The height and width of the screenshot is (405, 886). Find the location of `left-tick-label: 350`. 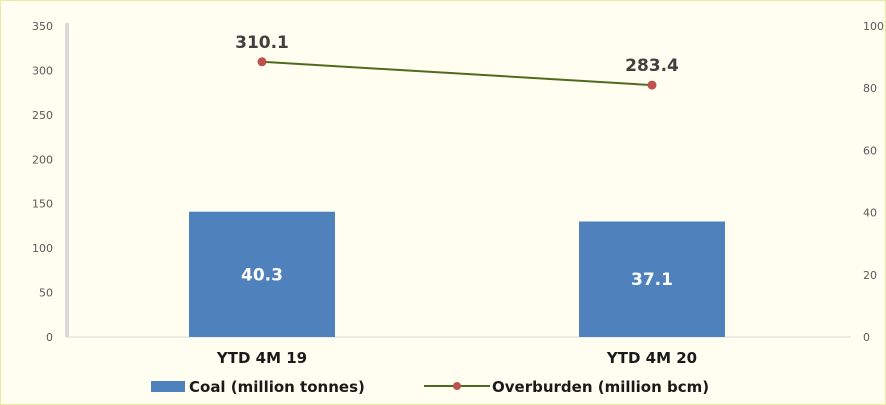

left-tick-label: 350 is located at coordinates (42, 26).